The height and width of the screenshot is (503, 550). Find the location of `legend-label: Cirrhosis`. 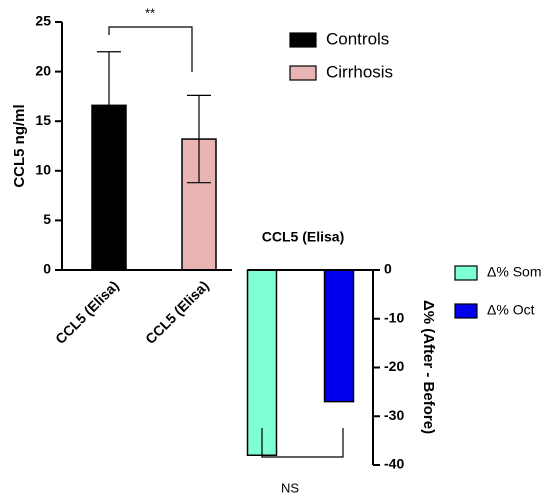

legend-label: Cirrhosis is located at coordinates (359, 71).